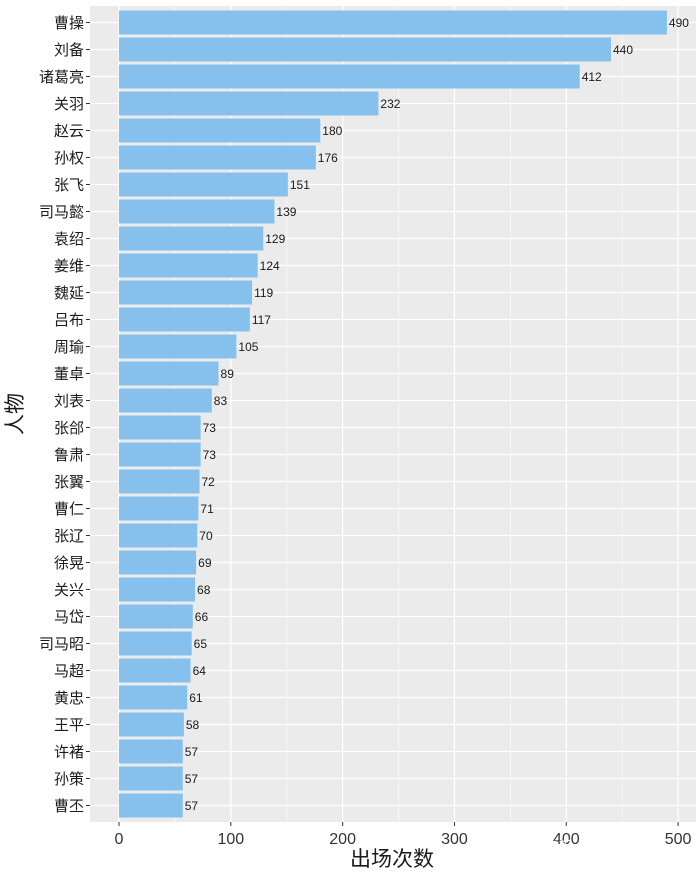  I want to click on category-label: 许褚, so click(69, 752).